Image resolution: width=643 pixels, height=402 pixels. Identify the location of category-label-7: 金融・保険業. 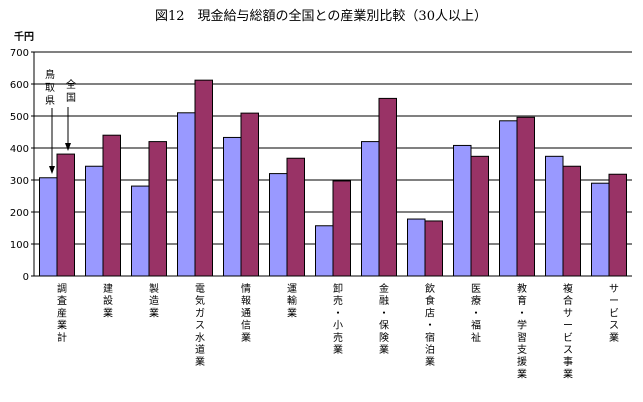
(384, 319).